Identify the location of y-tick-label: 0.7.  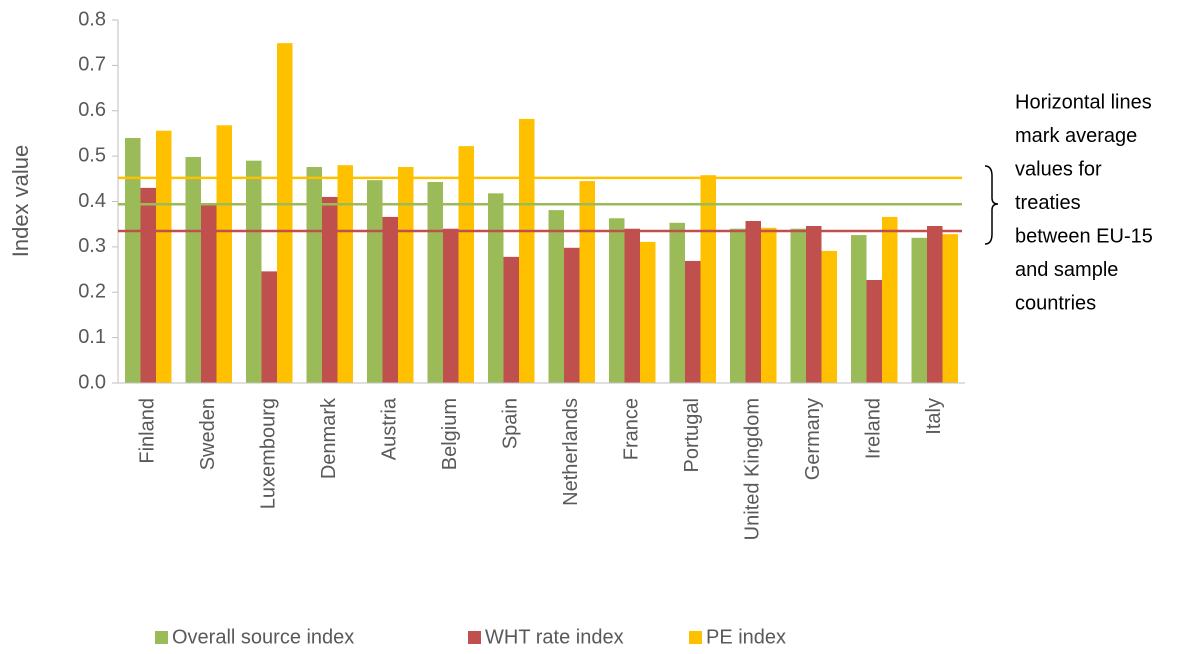
(92, 65).